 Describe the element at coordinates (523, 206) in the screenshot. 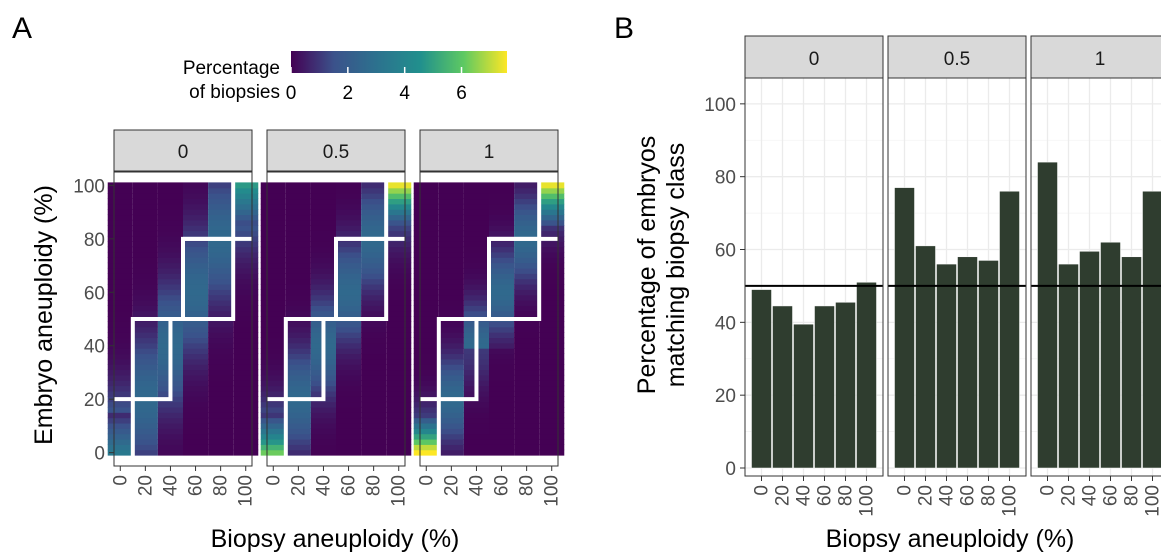

I see `class-boundary-line` at that location.